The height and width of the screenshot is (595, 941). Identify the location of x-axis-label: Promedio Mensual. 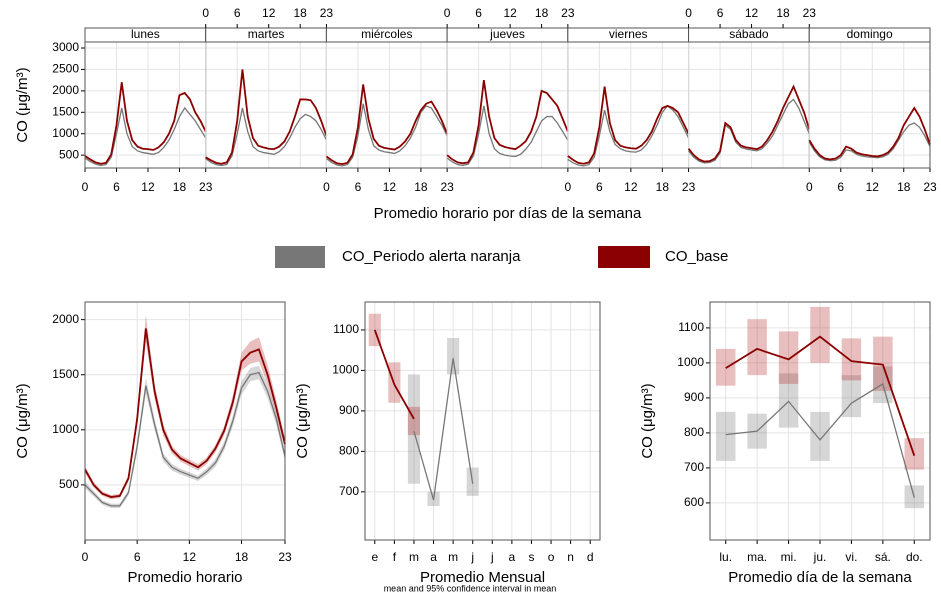
(482, 577).